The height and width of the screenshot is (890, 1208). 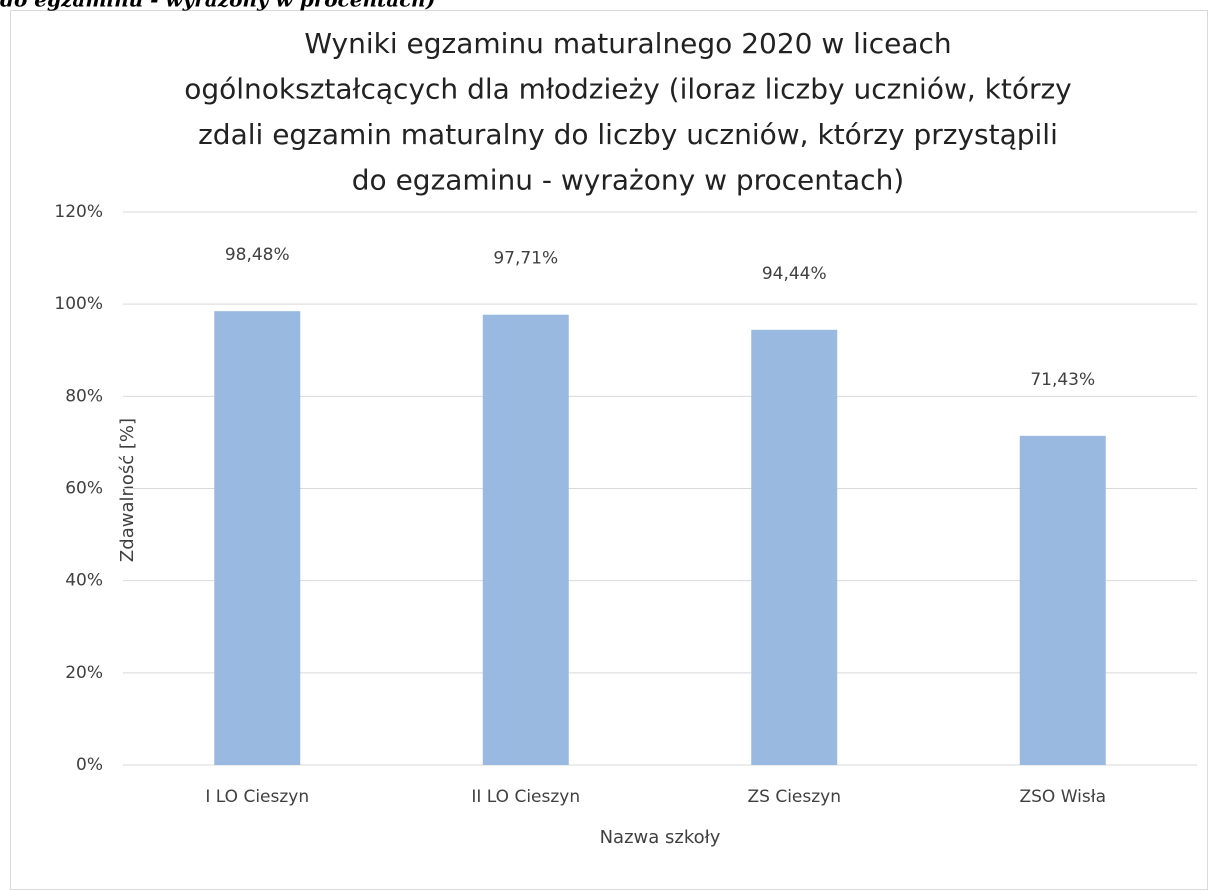 I want to click on chart-title: do egzaminu - wyrażony w procentach), so click(x=628, y=180).